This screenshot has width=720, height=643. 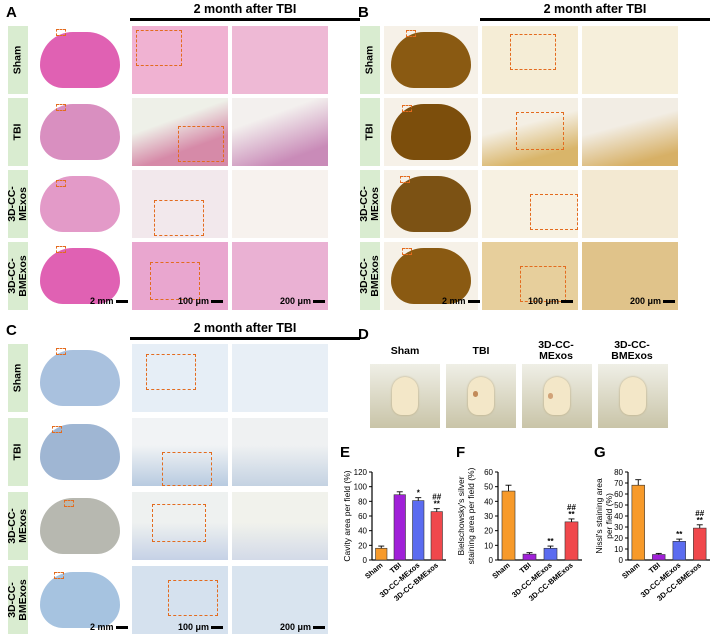 I want to click on panel-b-sham-whole-brain, so click(x=431, y=60).